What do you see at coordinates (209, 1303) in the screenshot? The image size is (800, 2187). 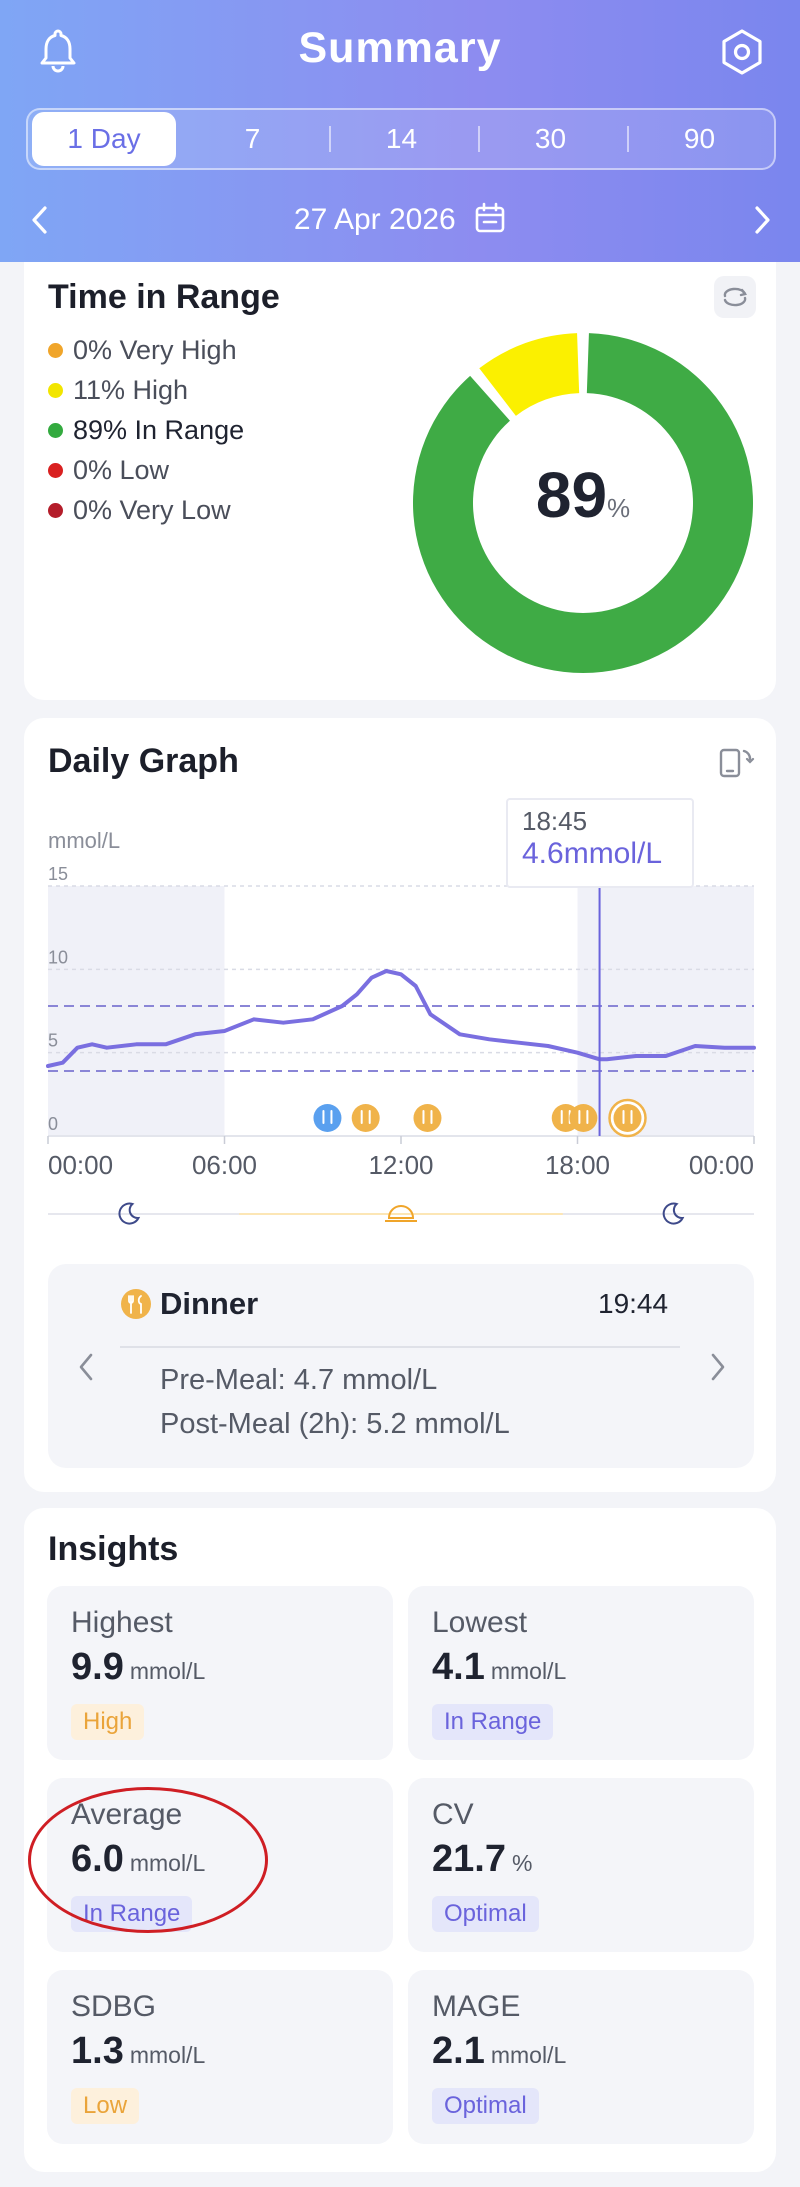 I see `meal-name: Dinner` at bounding box center [209, 1303].